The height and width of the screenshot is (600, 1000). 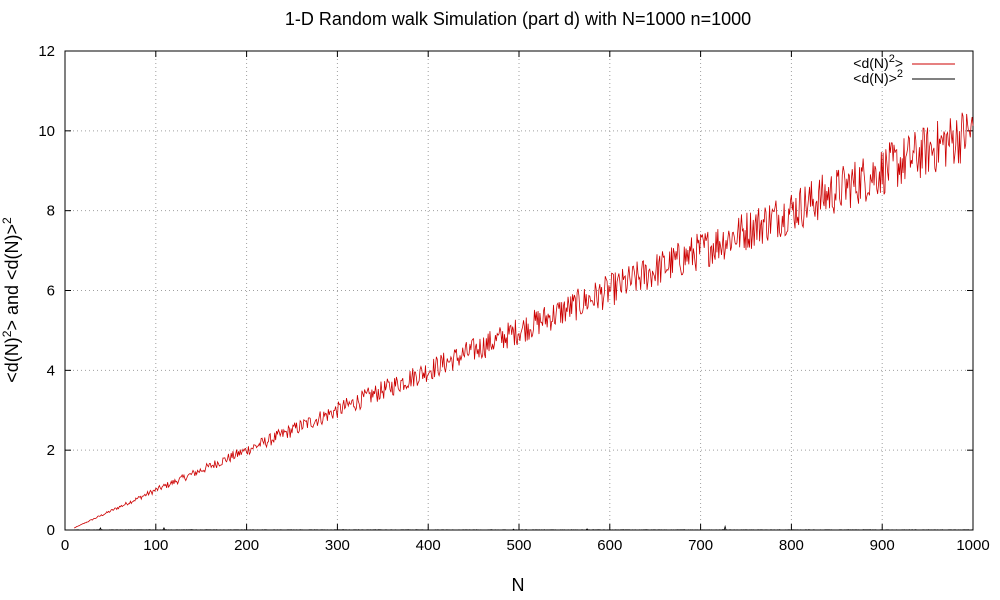 I want to click on y-axis-label-sup2: 2, so click(x=7, y=220).